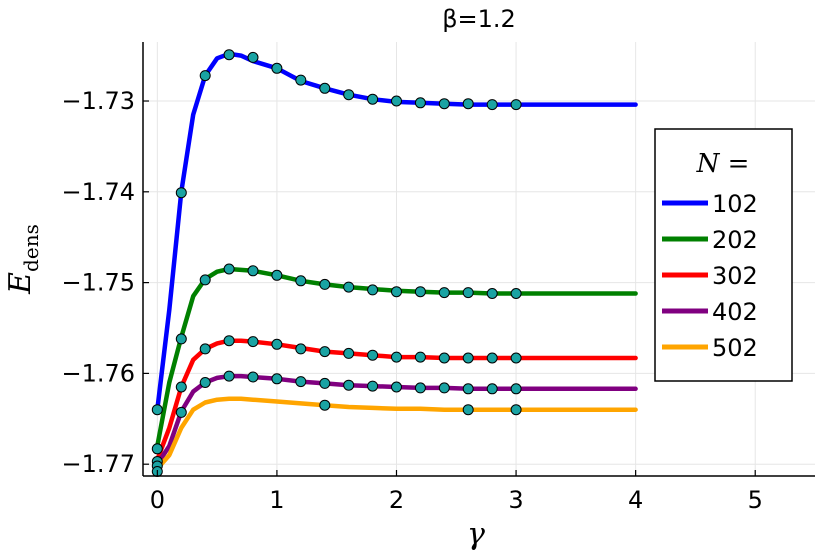  I want to click on x-tick-label: 2, so click(396, 500).